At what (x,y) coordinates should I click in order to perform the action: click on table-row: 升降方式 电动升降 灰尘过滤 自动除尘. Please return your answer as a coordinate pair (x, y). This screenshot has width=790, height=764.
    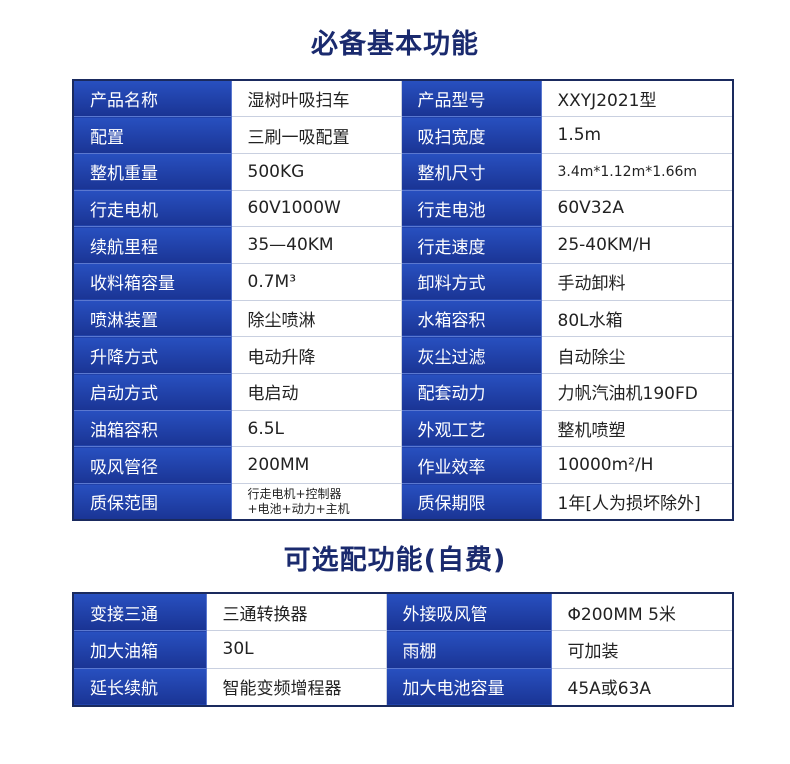
    Looking at the image, I should click on (403, 355).